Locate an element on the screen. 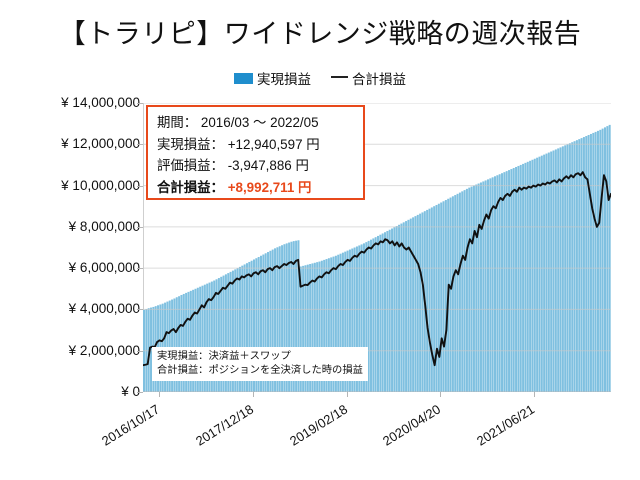 The image size is (640, 480). infobox-unrealized-label: 評価損益： is located at coordinates (190, 165).